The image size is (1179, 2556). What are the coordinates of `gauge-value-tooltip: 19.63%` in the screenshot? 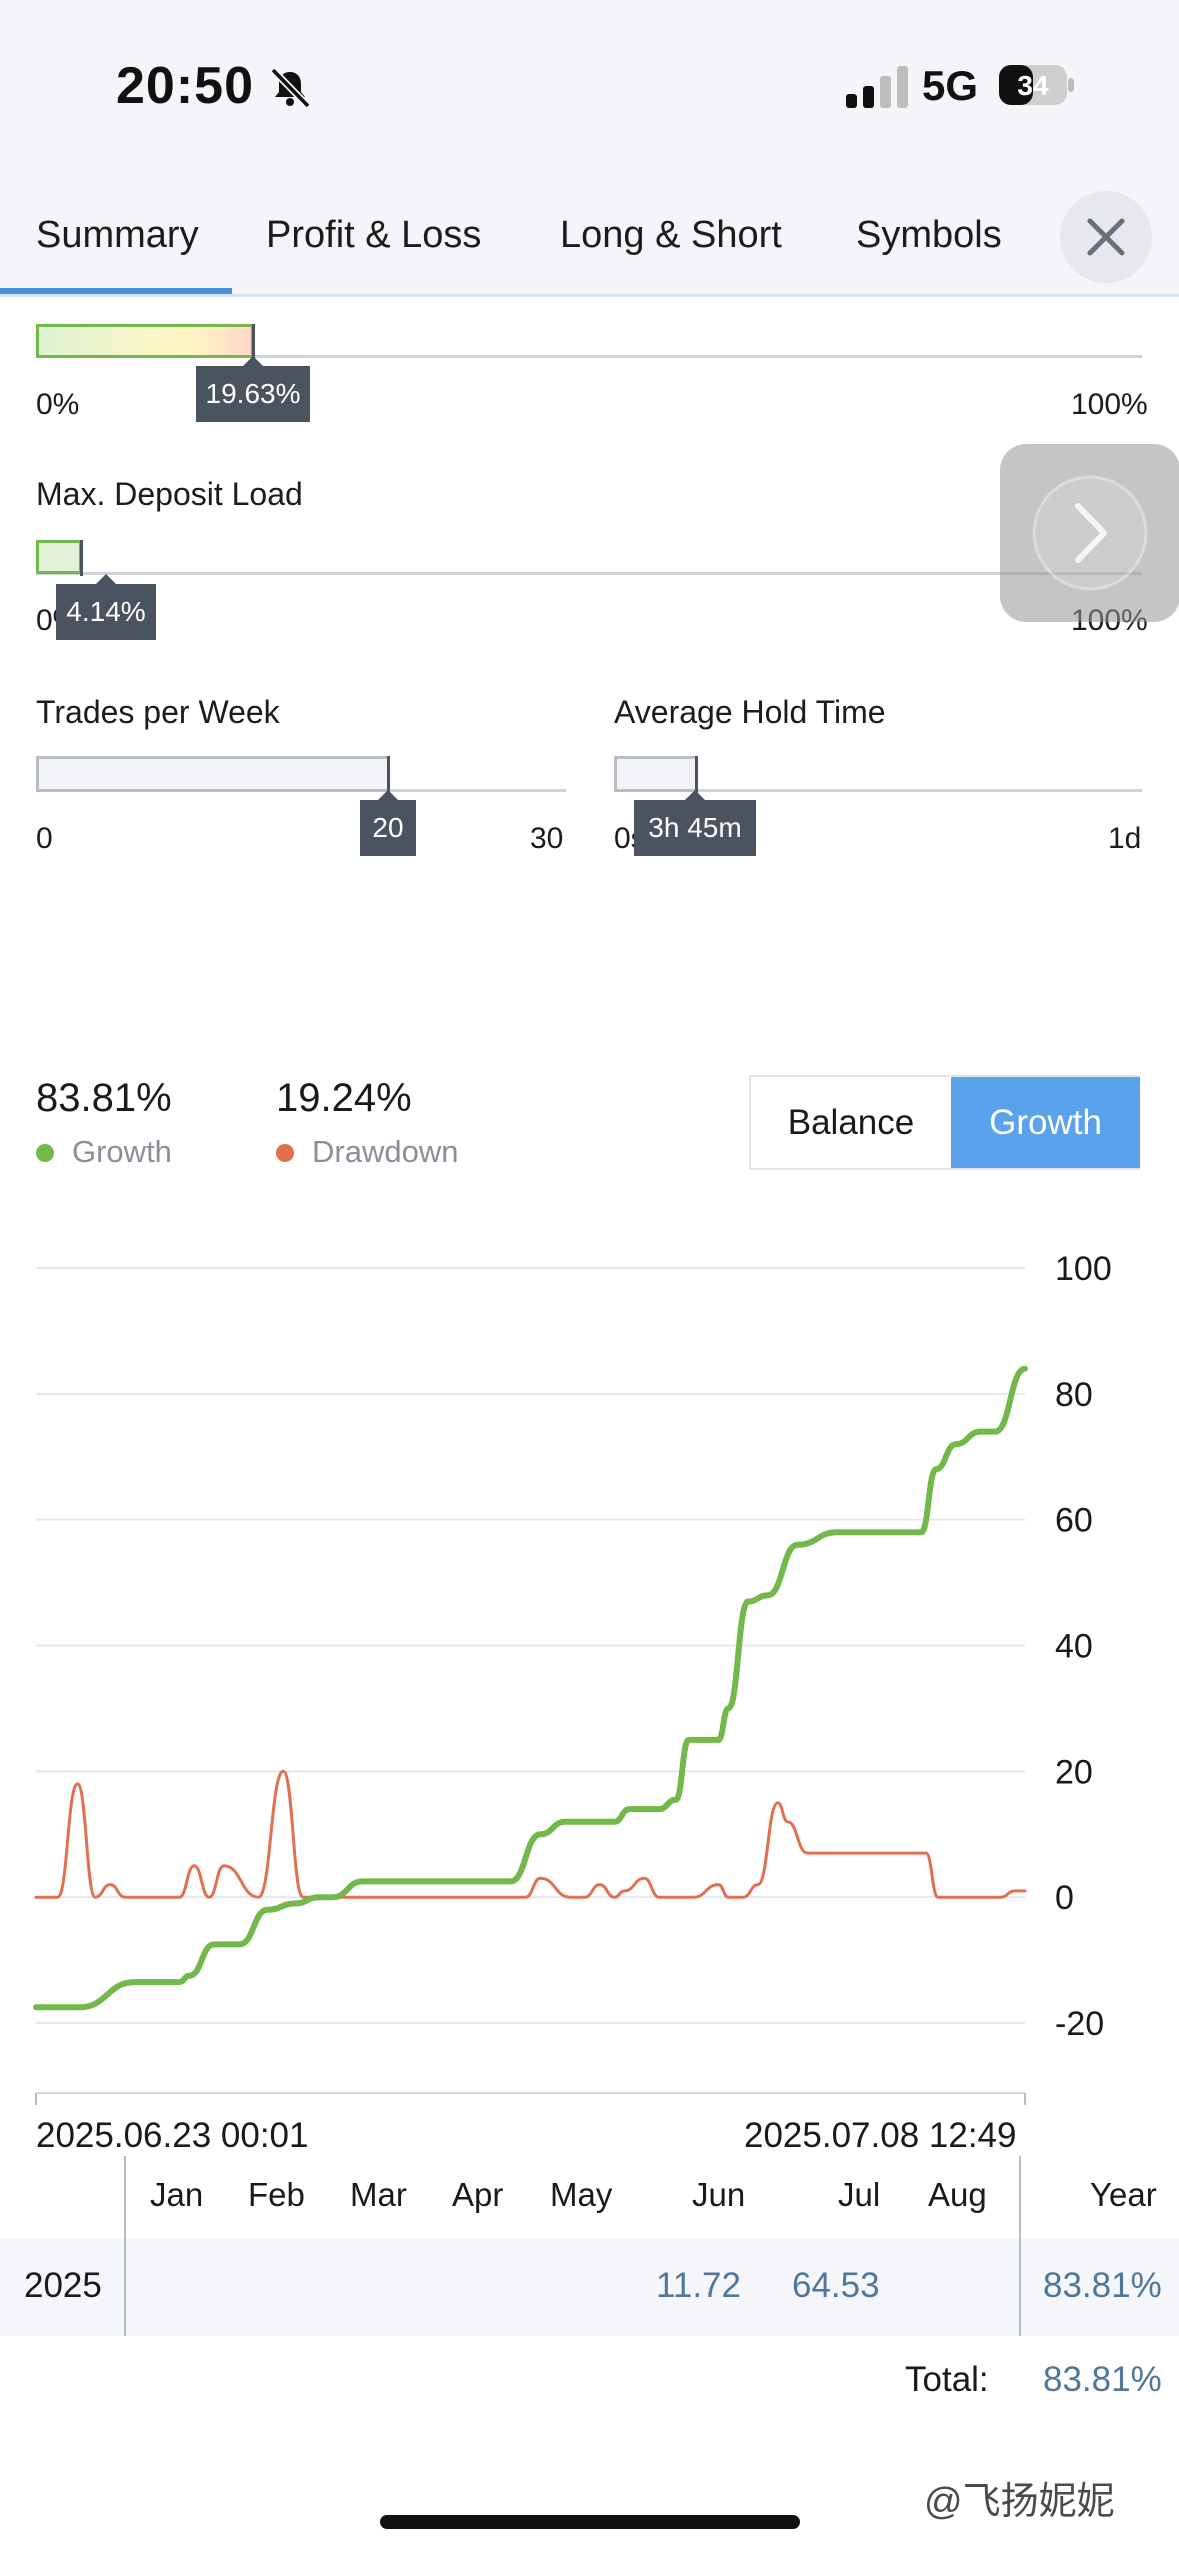 It's located at (253, 389).